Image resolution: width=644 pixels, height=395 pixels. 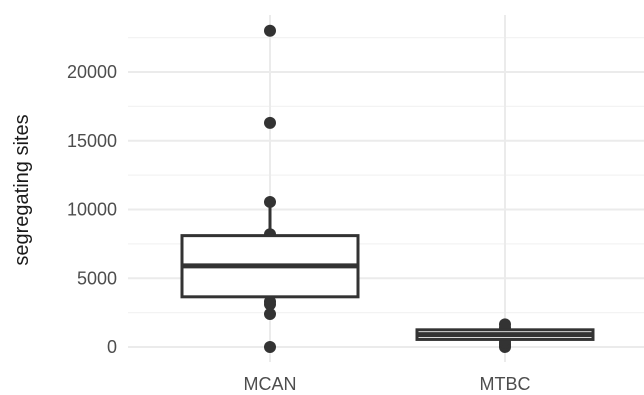 What do you see at coordinates (112, 347) in the screenshot?
I see `y-tick-label: 0` at bounding box center [112, 347].